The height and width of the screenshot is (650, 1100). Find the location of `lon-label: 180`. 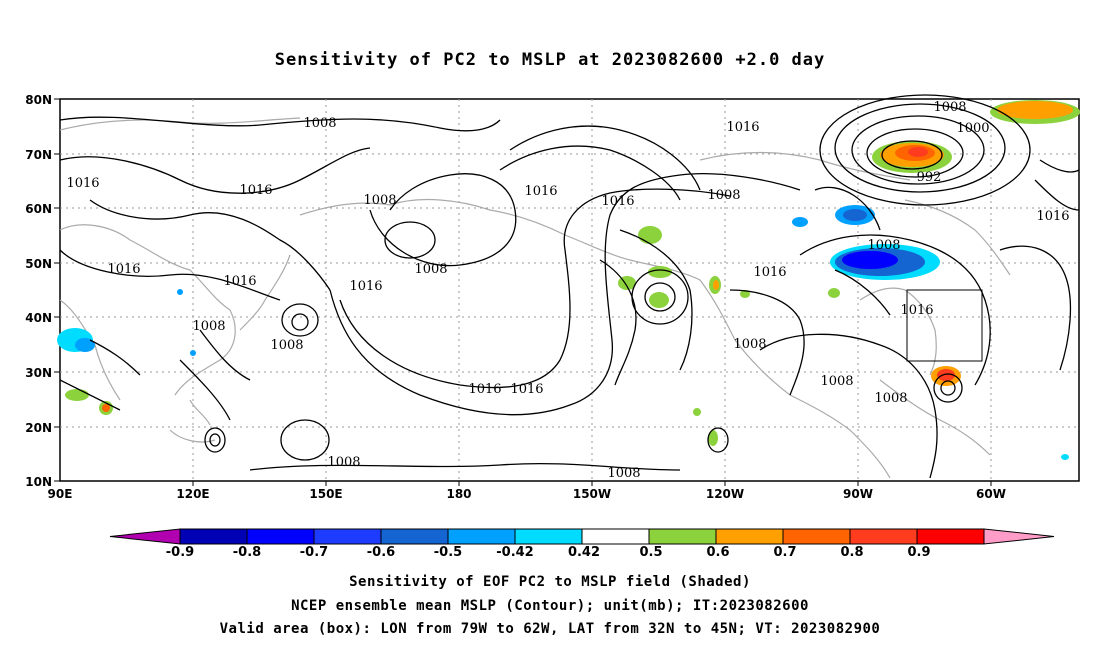

lon-label: 180 is located at coordinates (458, 494).